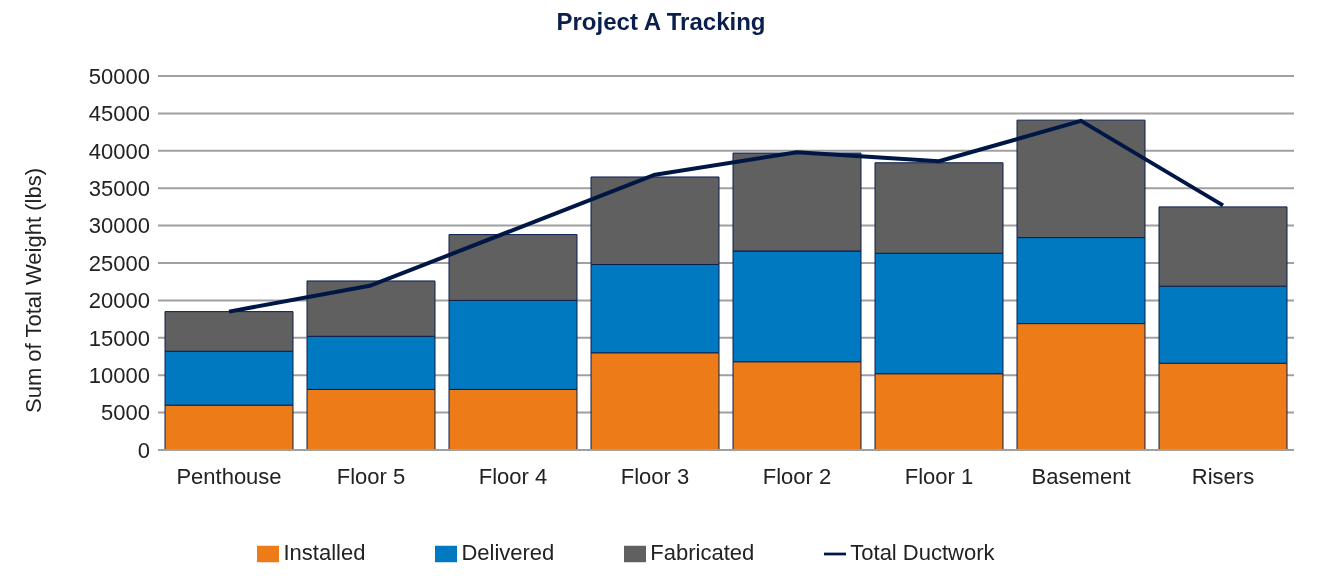 This screenshot has height=585, width=1322. What do you see at coordinates (125, 413) in the screenshot?
I see `y-tick-label: 5000` at bounding box center [125, 413].